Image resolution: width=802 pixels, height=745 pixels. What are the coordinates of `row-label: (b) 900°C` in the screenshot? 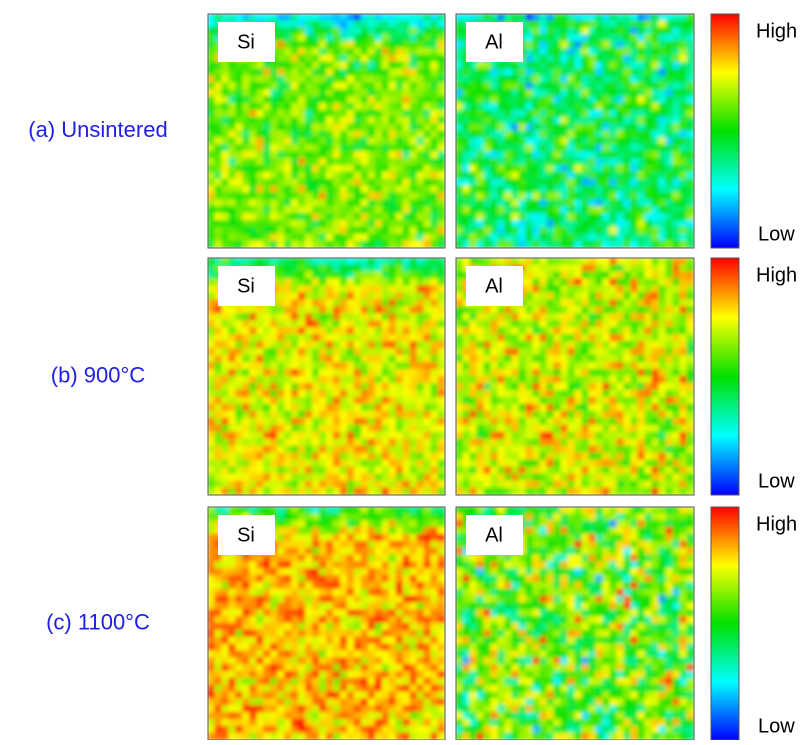 It's located at (98, 374).